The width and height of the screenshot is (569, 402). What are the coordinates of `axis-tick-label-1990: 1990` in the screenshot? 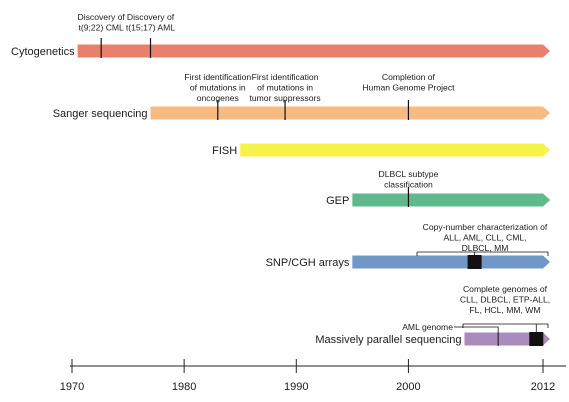 It's located at (296, 387).